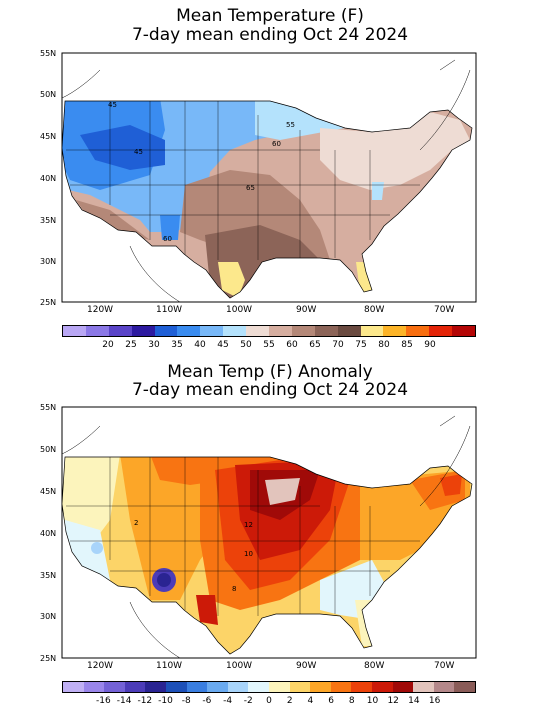 This screenshot has width=540, height=709. I want to click on colorbar-tick-label: 45, so click(223, 345).